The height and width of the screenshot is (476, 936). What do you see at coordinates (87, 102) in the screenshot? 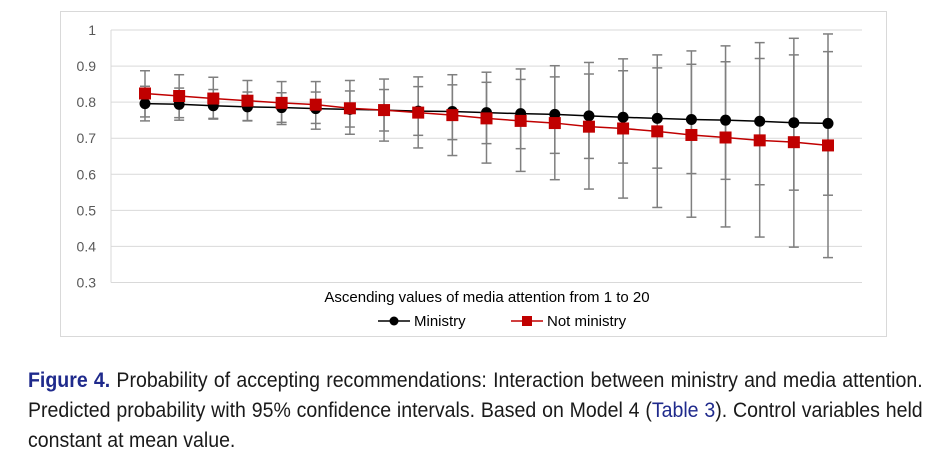
I see `y-tick-label: 0.8` at bounding box center [87, 102].